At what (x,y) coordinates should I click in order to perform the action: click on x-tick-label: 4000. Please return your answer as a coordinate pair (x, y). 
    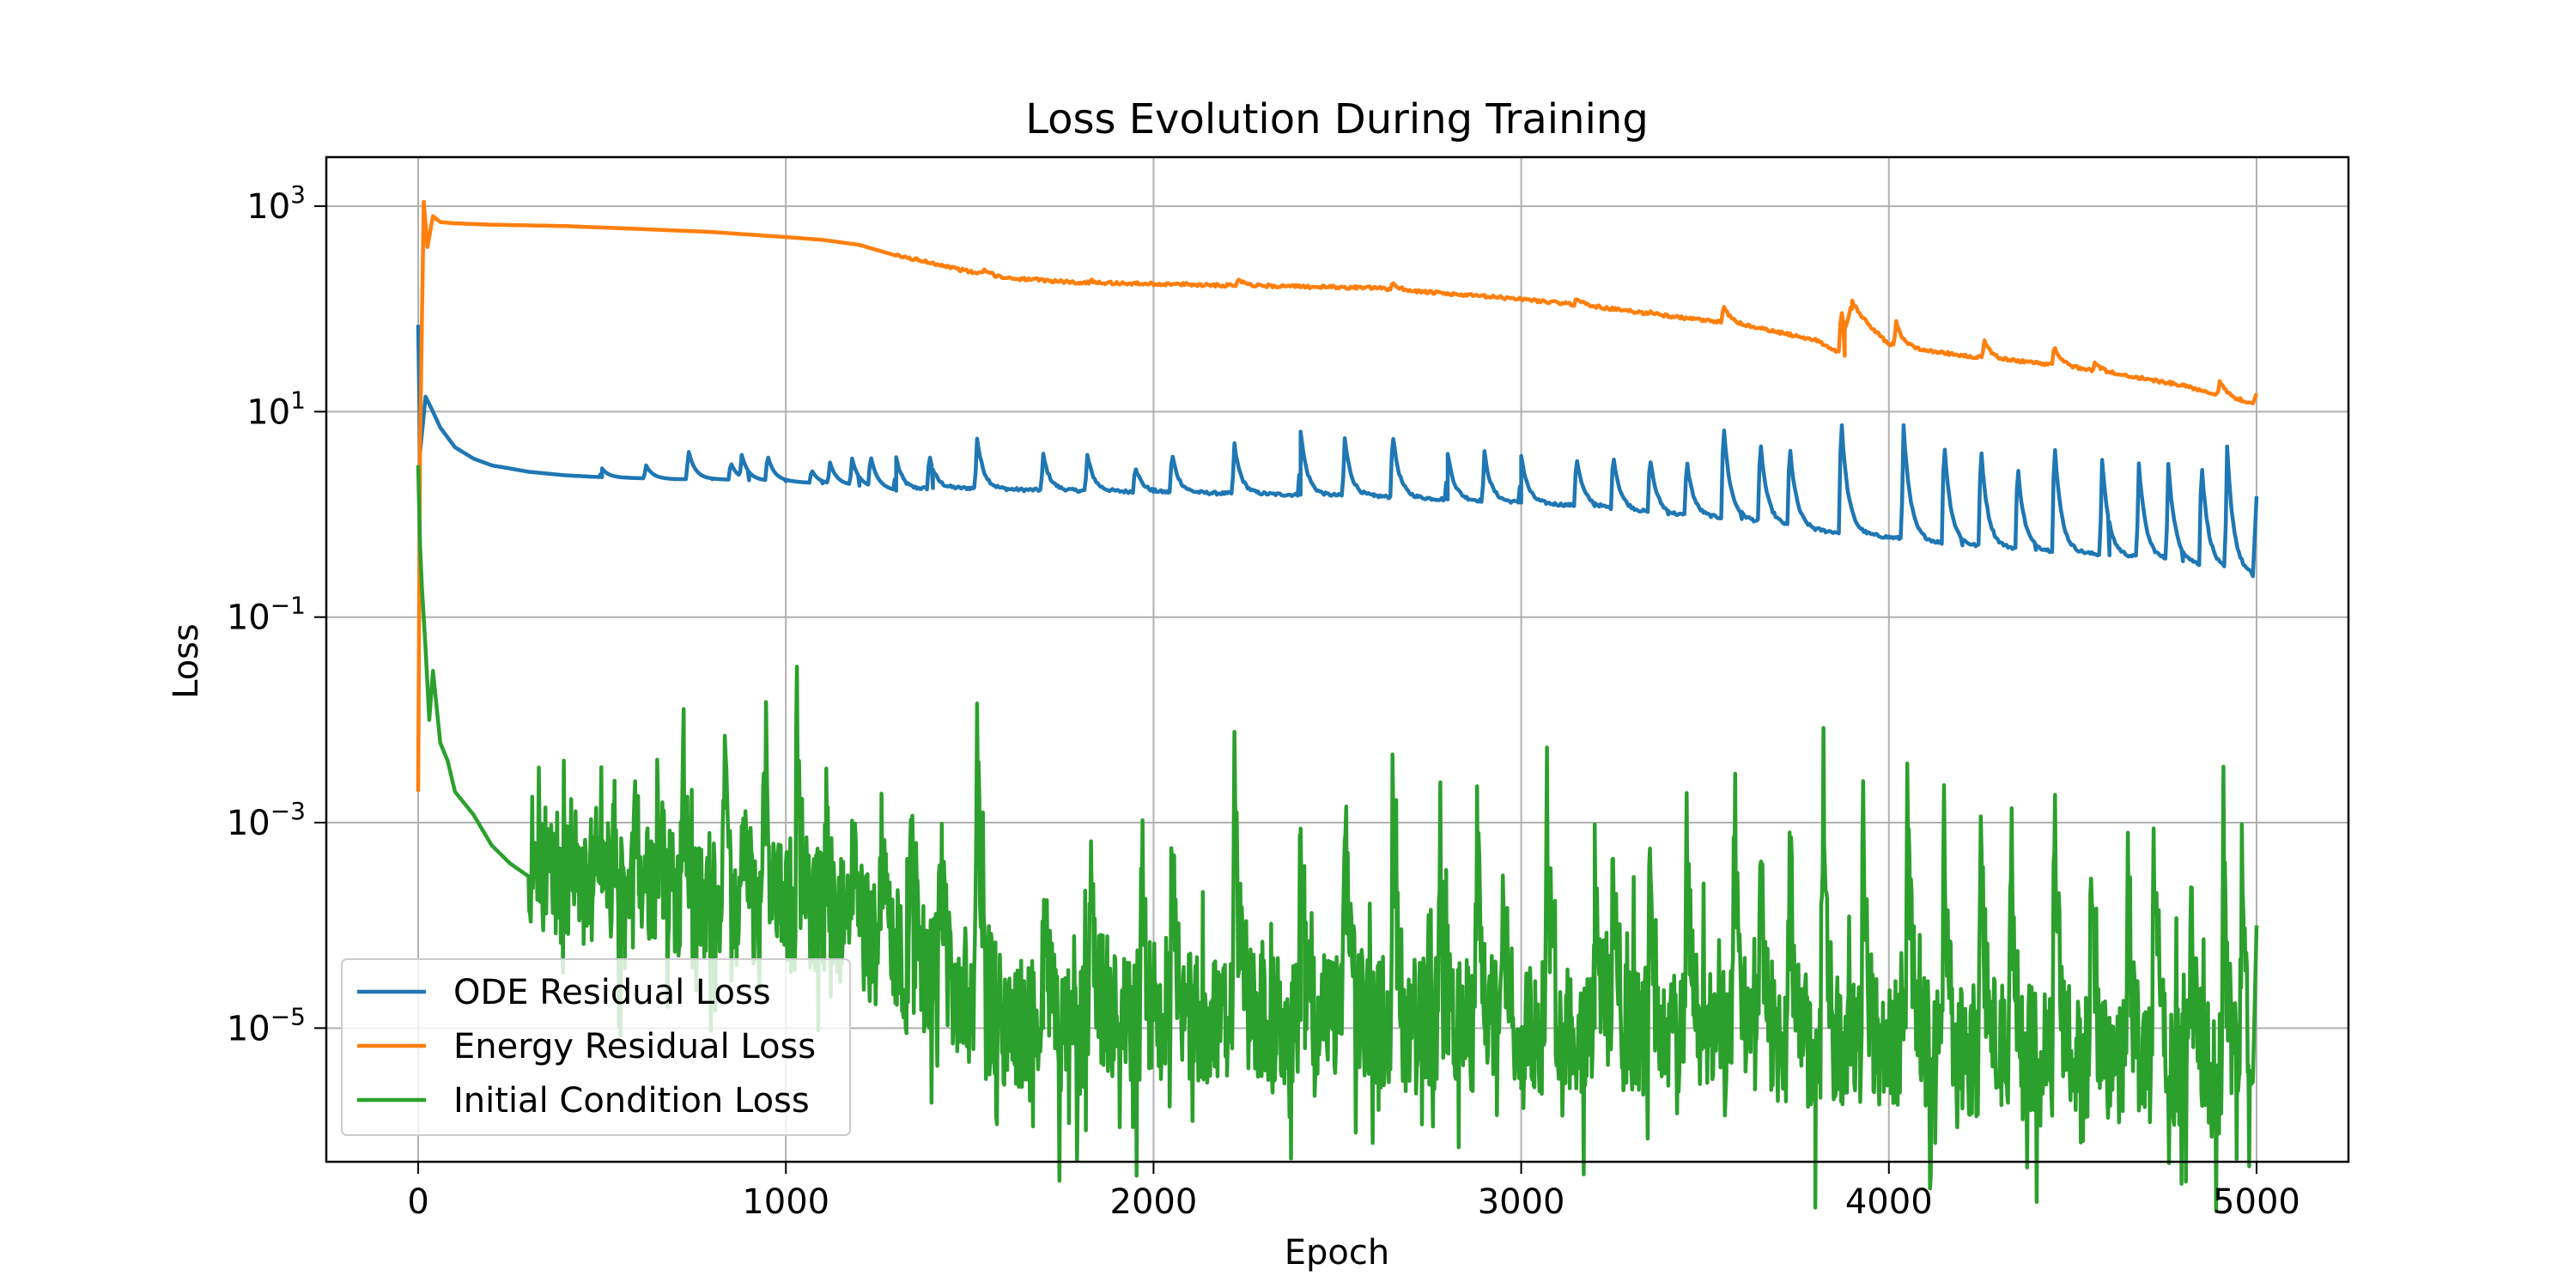
    Looking at the image, I should click on (1889, 1202).